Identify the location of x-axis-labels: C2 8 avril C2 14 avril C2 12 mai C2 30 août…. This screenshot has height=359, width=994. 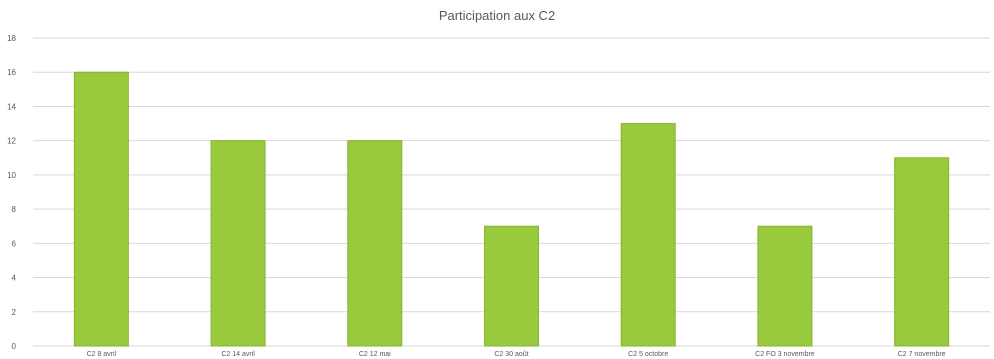
(516, 354).